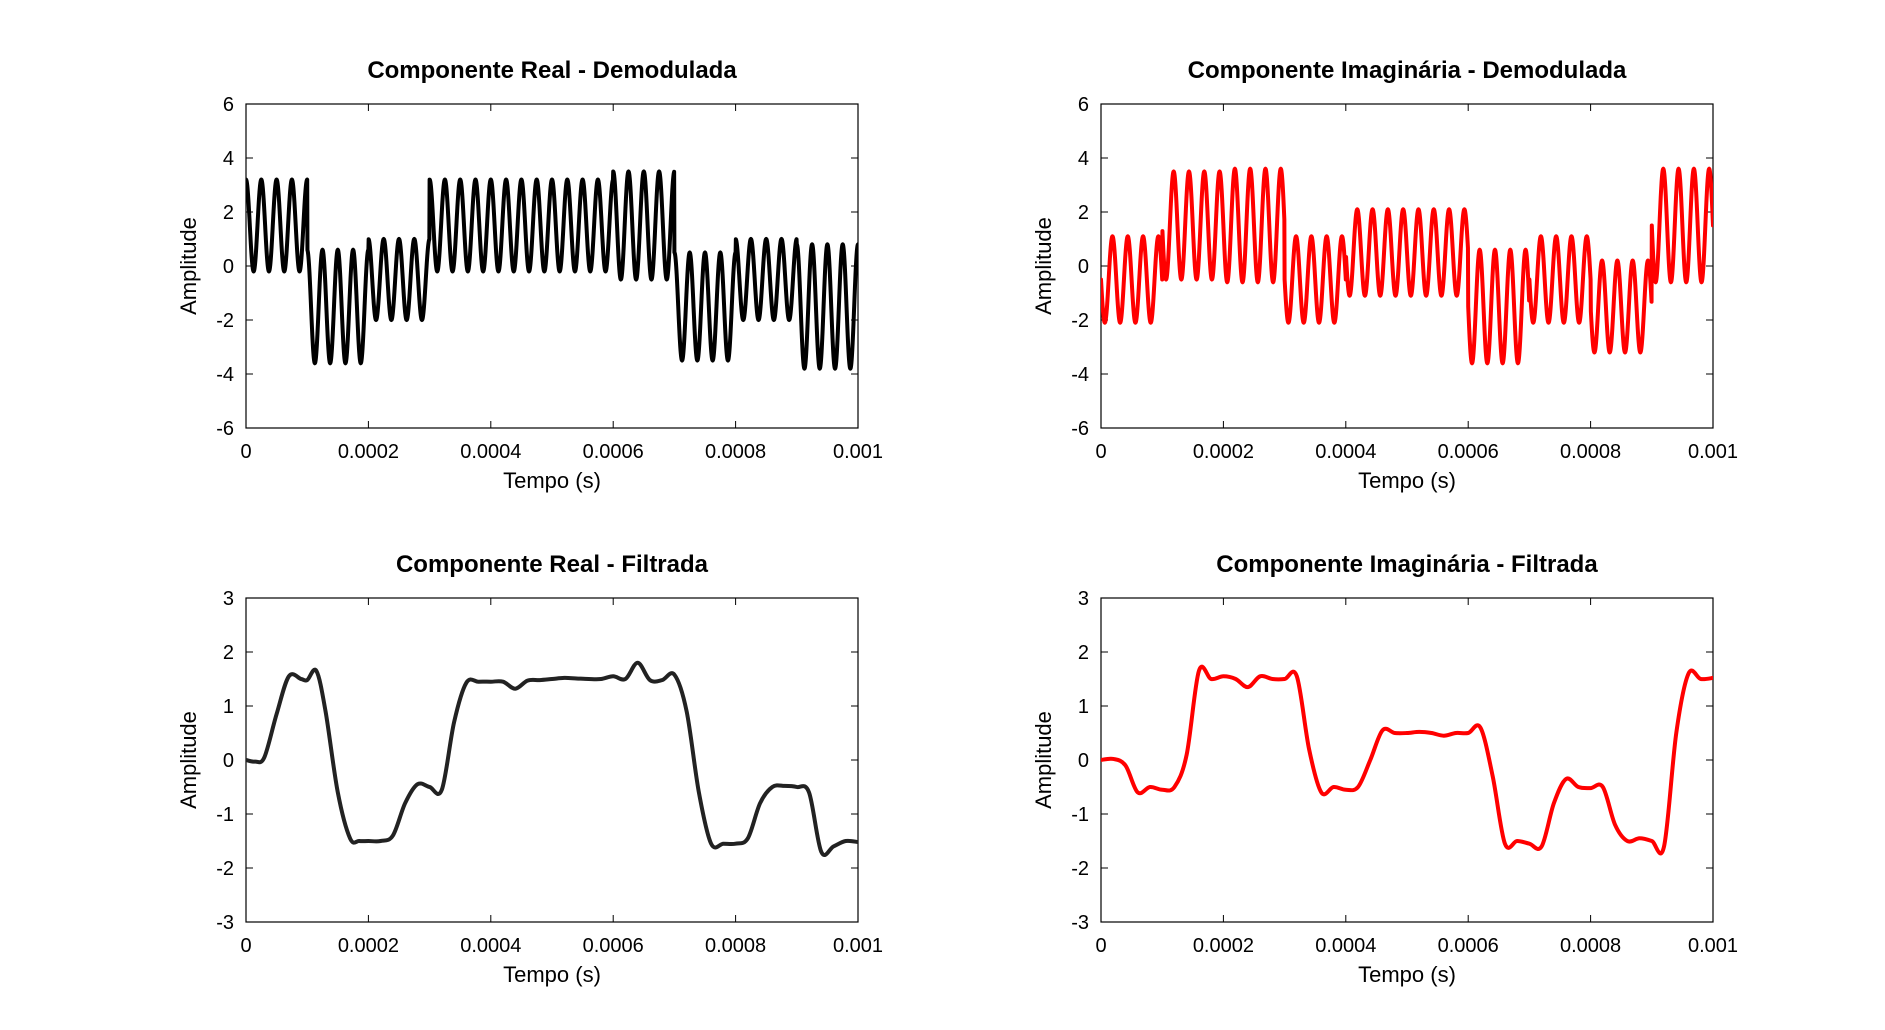 This screenshot has width=1885, height=1030. I want to click on chart-title: Componente Real - Demodulada, so click(552, 70).